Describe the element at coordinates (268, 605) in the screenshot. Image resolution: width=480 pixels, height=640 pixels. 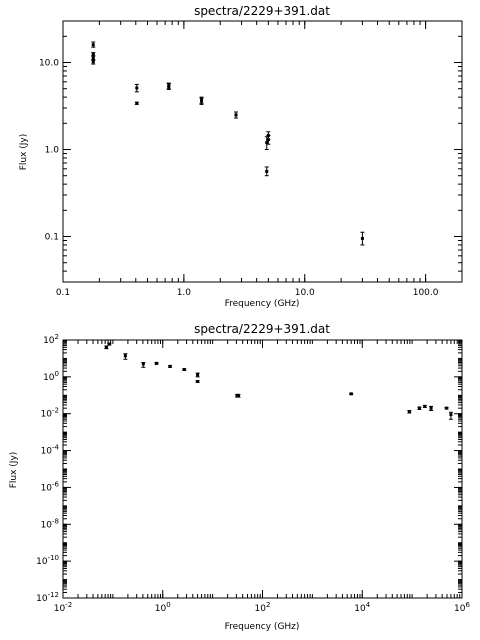
I see `bottom-x-tick-exponent: 2` at that location.